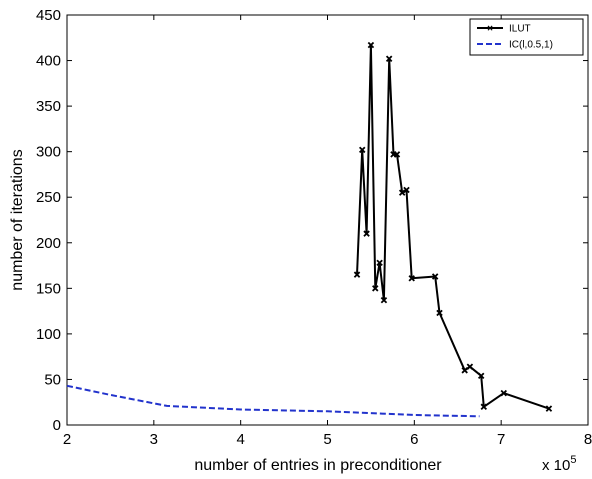  Describe the element at coordinates (318, 465) in the screenshot. I see `x-axis-label: number of entries in preconditioner` at that location.